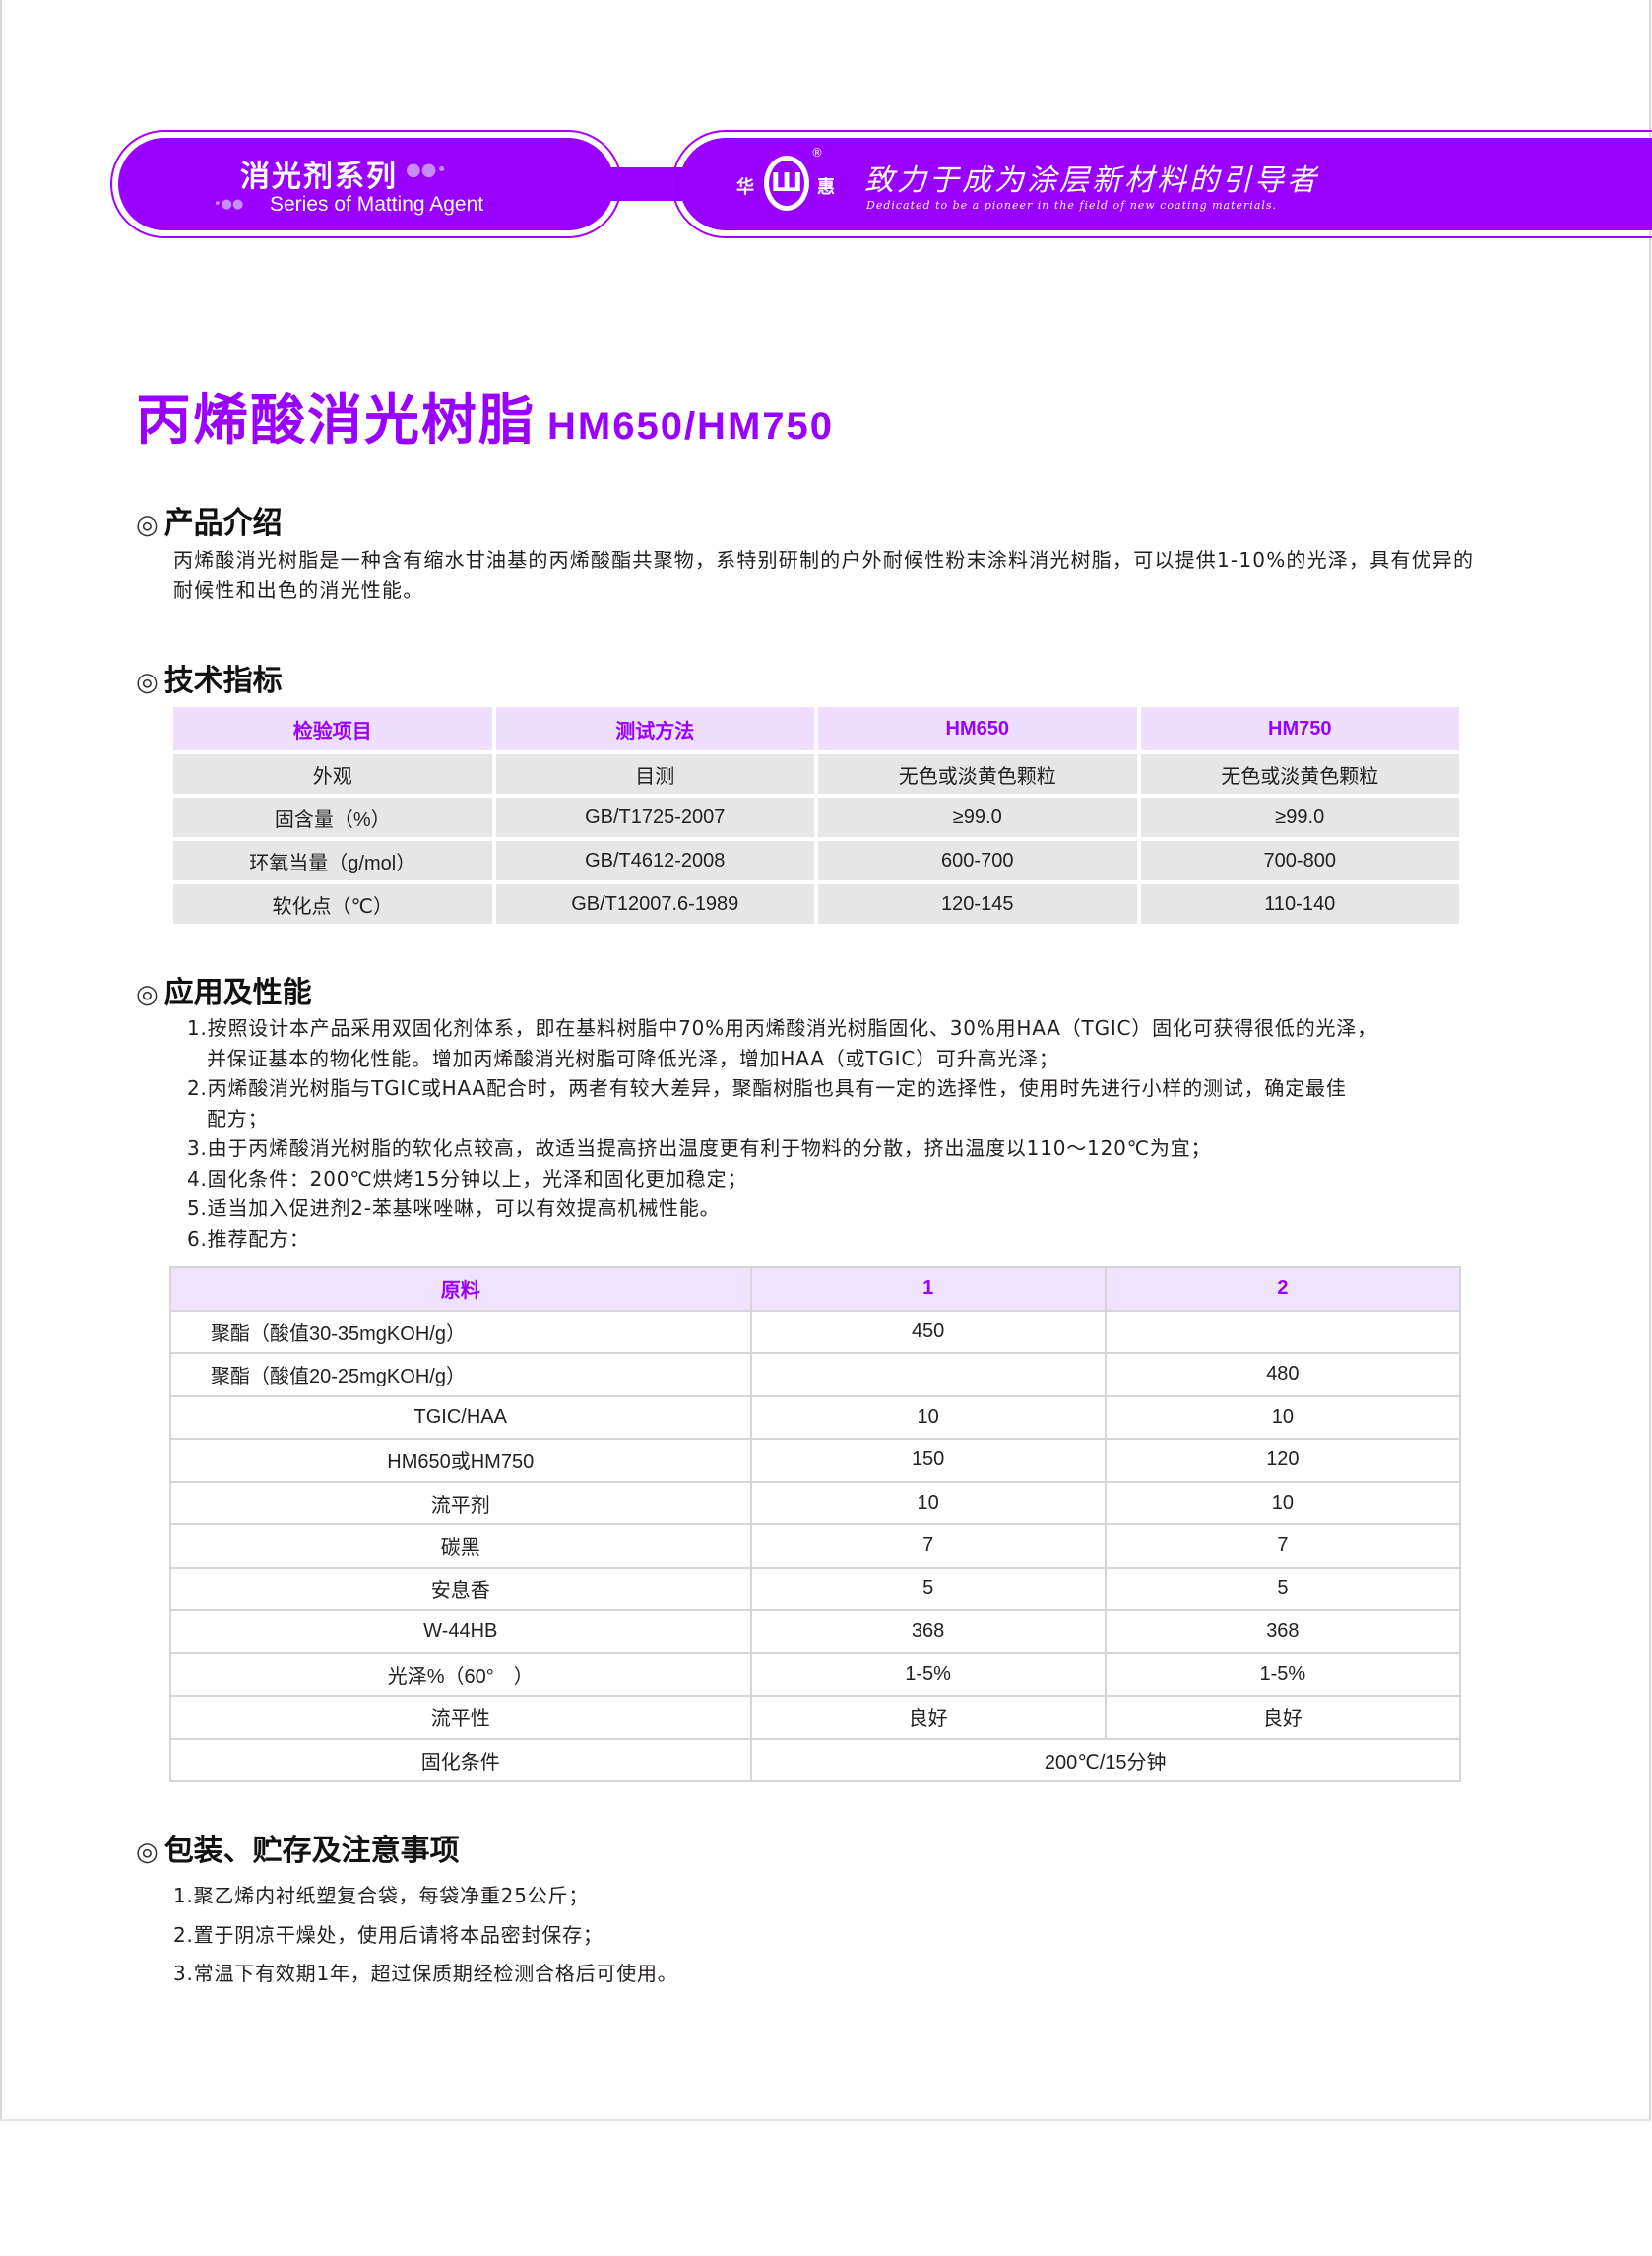 The width and height of the screenshot is (1652, 2256). What do you see at coordinates (815, 1759) in the screenshot?
I see `table-row: 固化条件 200℃/15分钟` at bounding box center [815, 1759].